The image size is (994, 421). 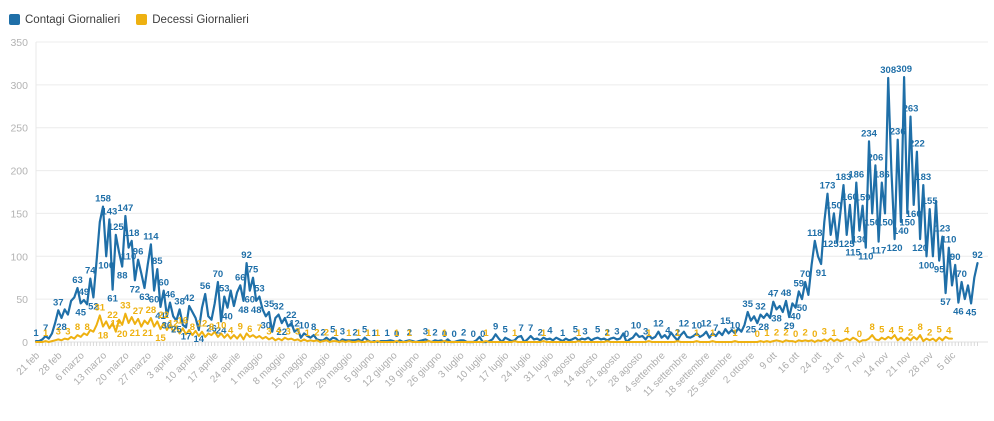 I want to click on svg-text: 118, so click(x=814, y=233).